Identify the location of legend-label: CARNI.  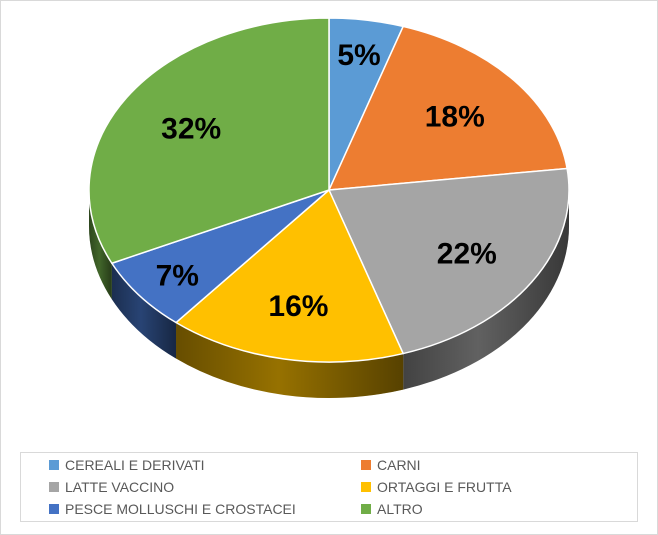
(399, 465).